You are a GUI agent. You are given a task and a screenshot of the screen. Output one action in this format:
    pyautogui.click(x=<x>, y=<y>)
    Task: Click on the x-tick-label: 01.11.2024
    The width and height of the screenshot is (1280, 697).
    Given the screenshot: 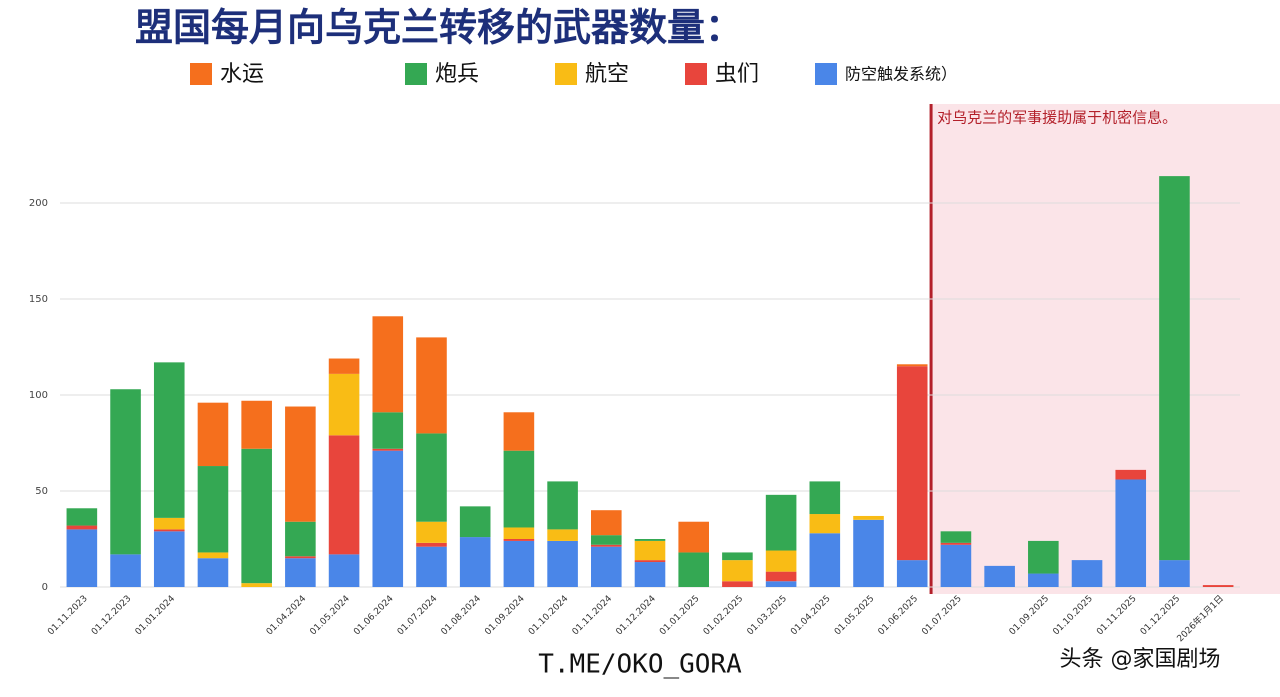 What is the action you would take?
    pyautogui.click(x=593, y=616)
    